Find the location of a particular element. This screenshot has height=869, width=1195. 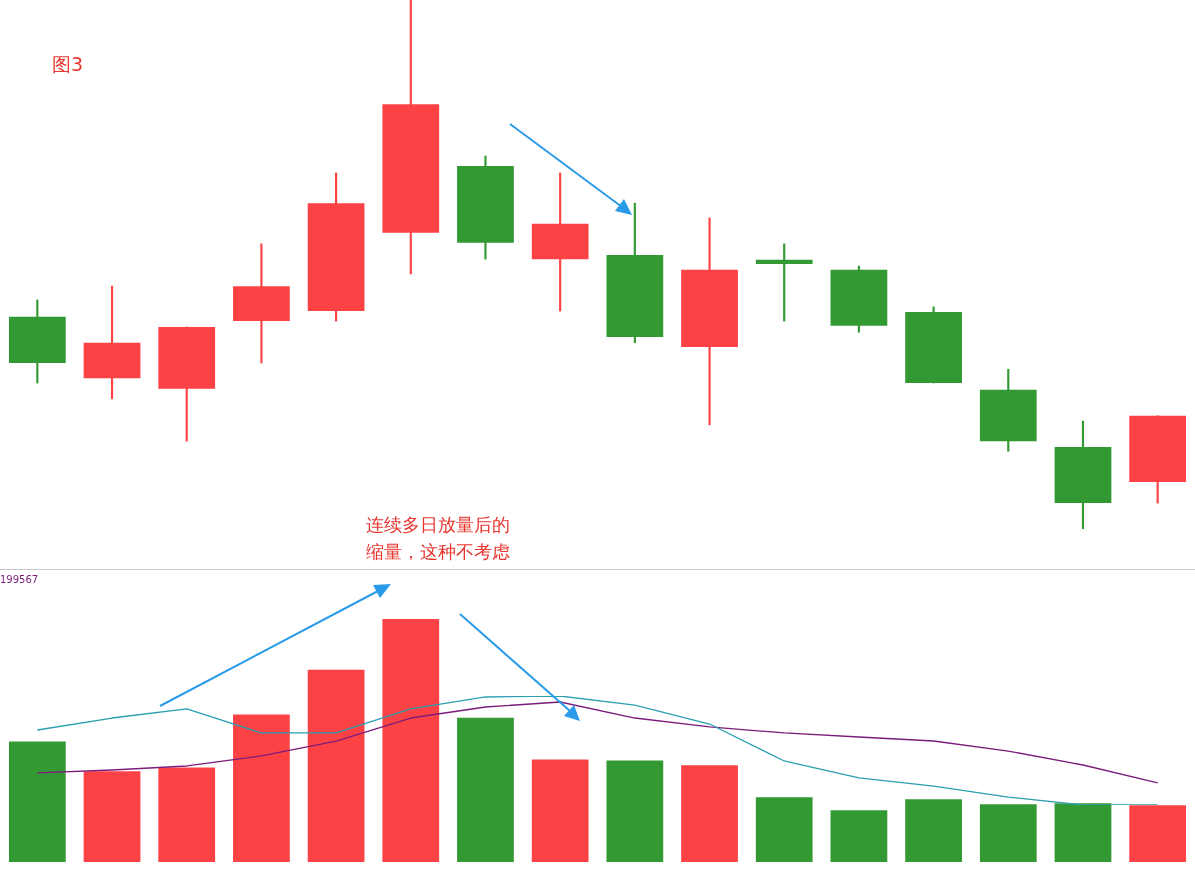

annotation: 图3 is located at coordinates (68, 64).